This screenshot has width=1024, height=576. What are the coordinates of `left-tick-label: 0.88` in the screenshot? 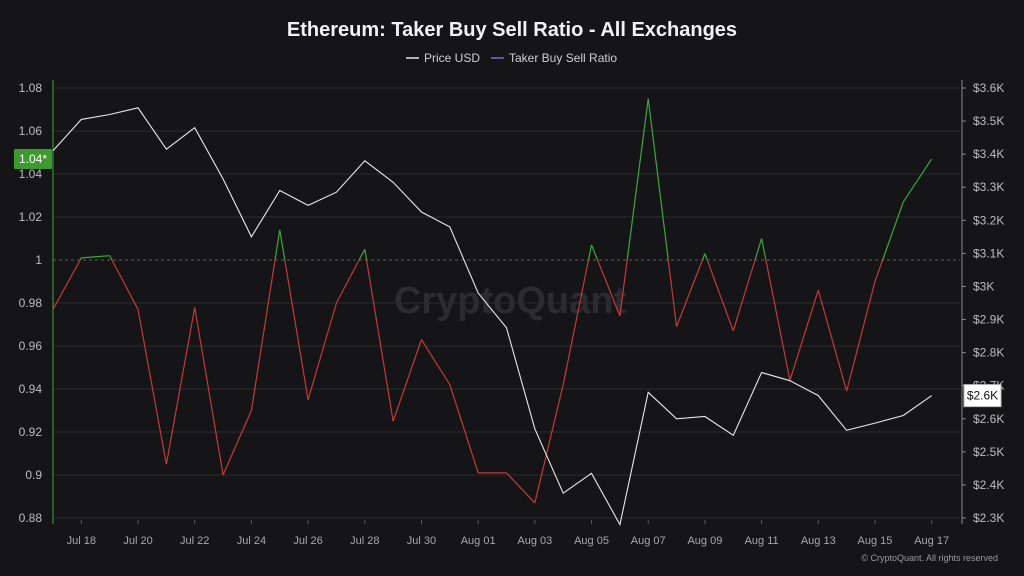 It's located at (31, 518).